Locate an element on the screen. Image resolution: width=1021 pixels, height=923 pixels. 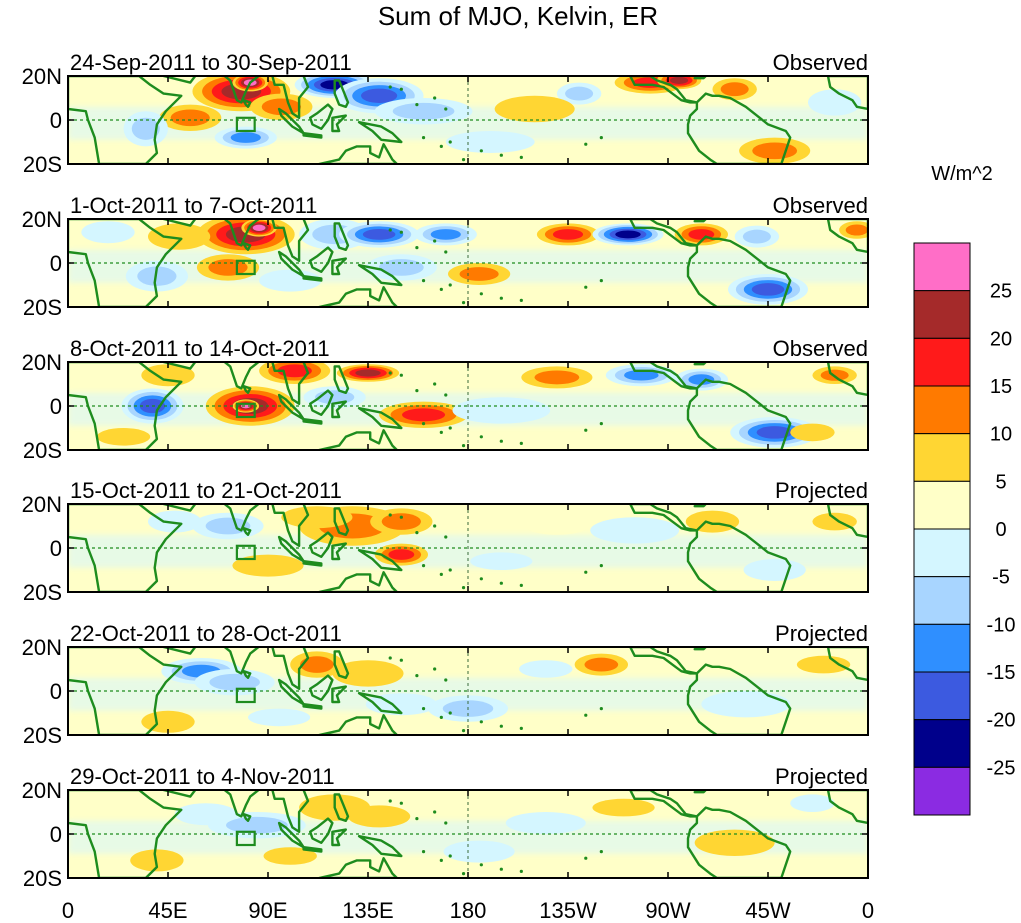
colorbar-tick-label: -10 is located at coordinates (1001, 625).